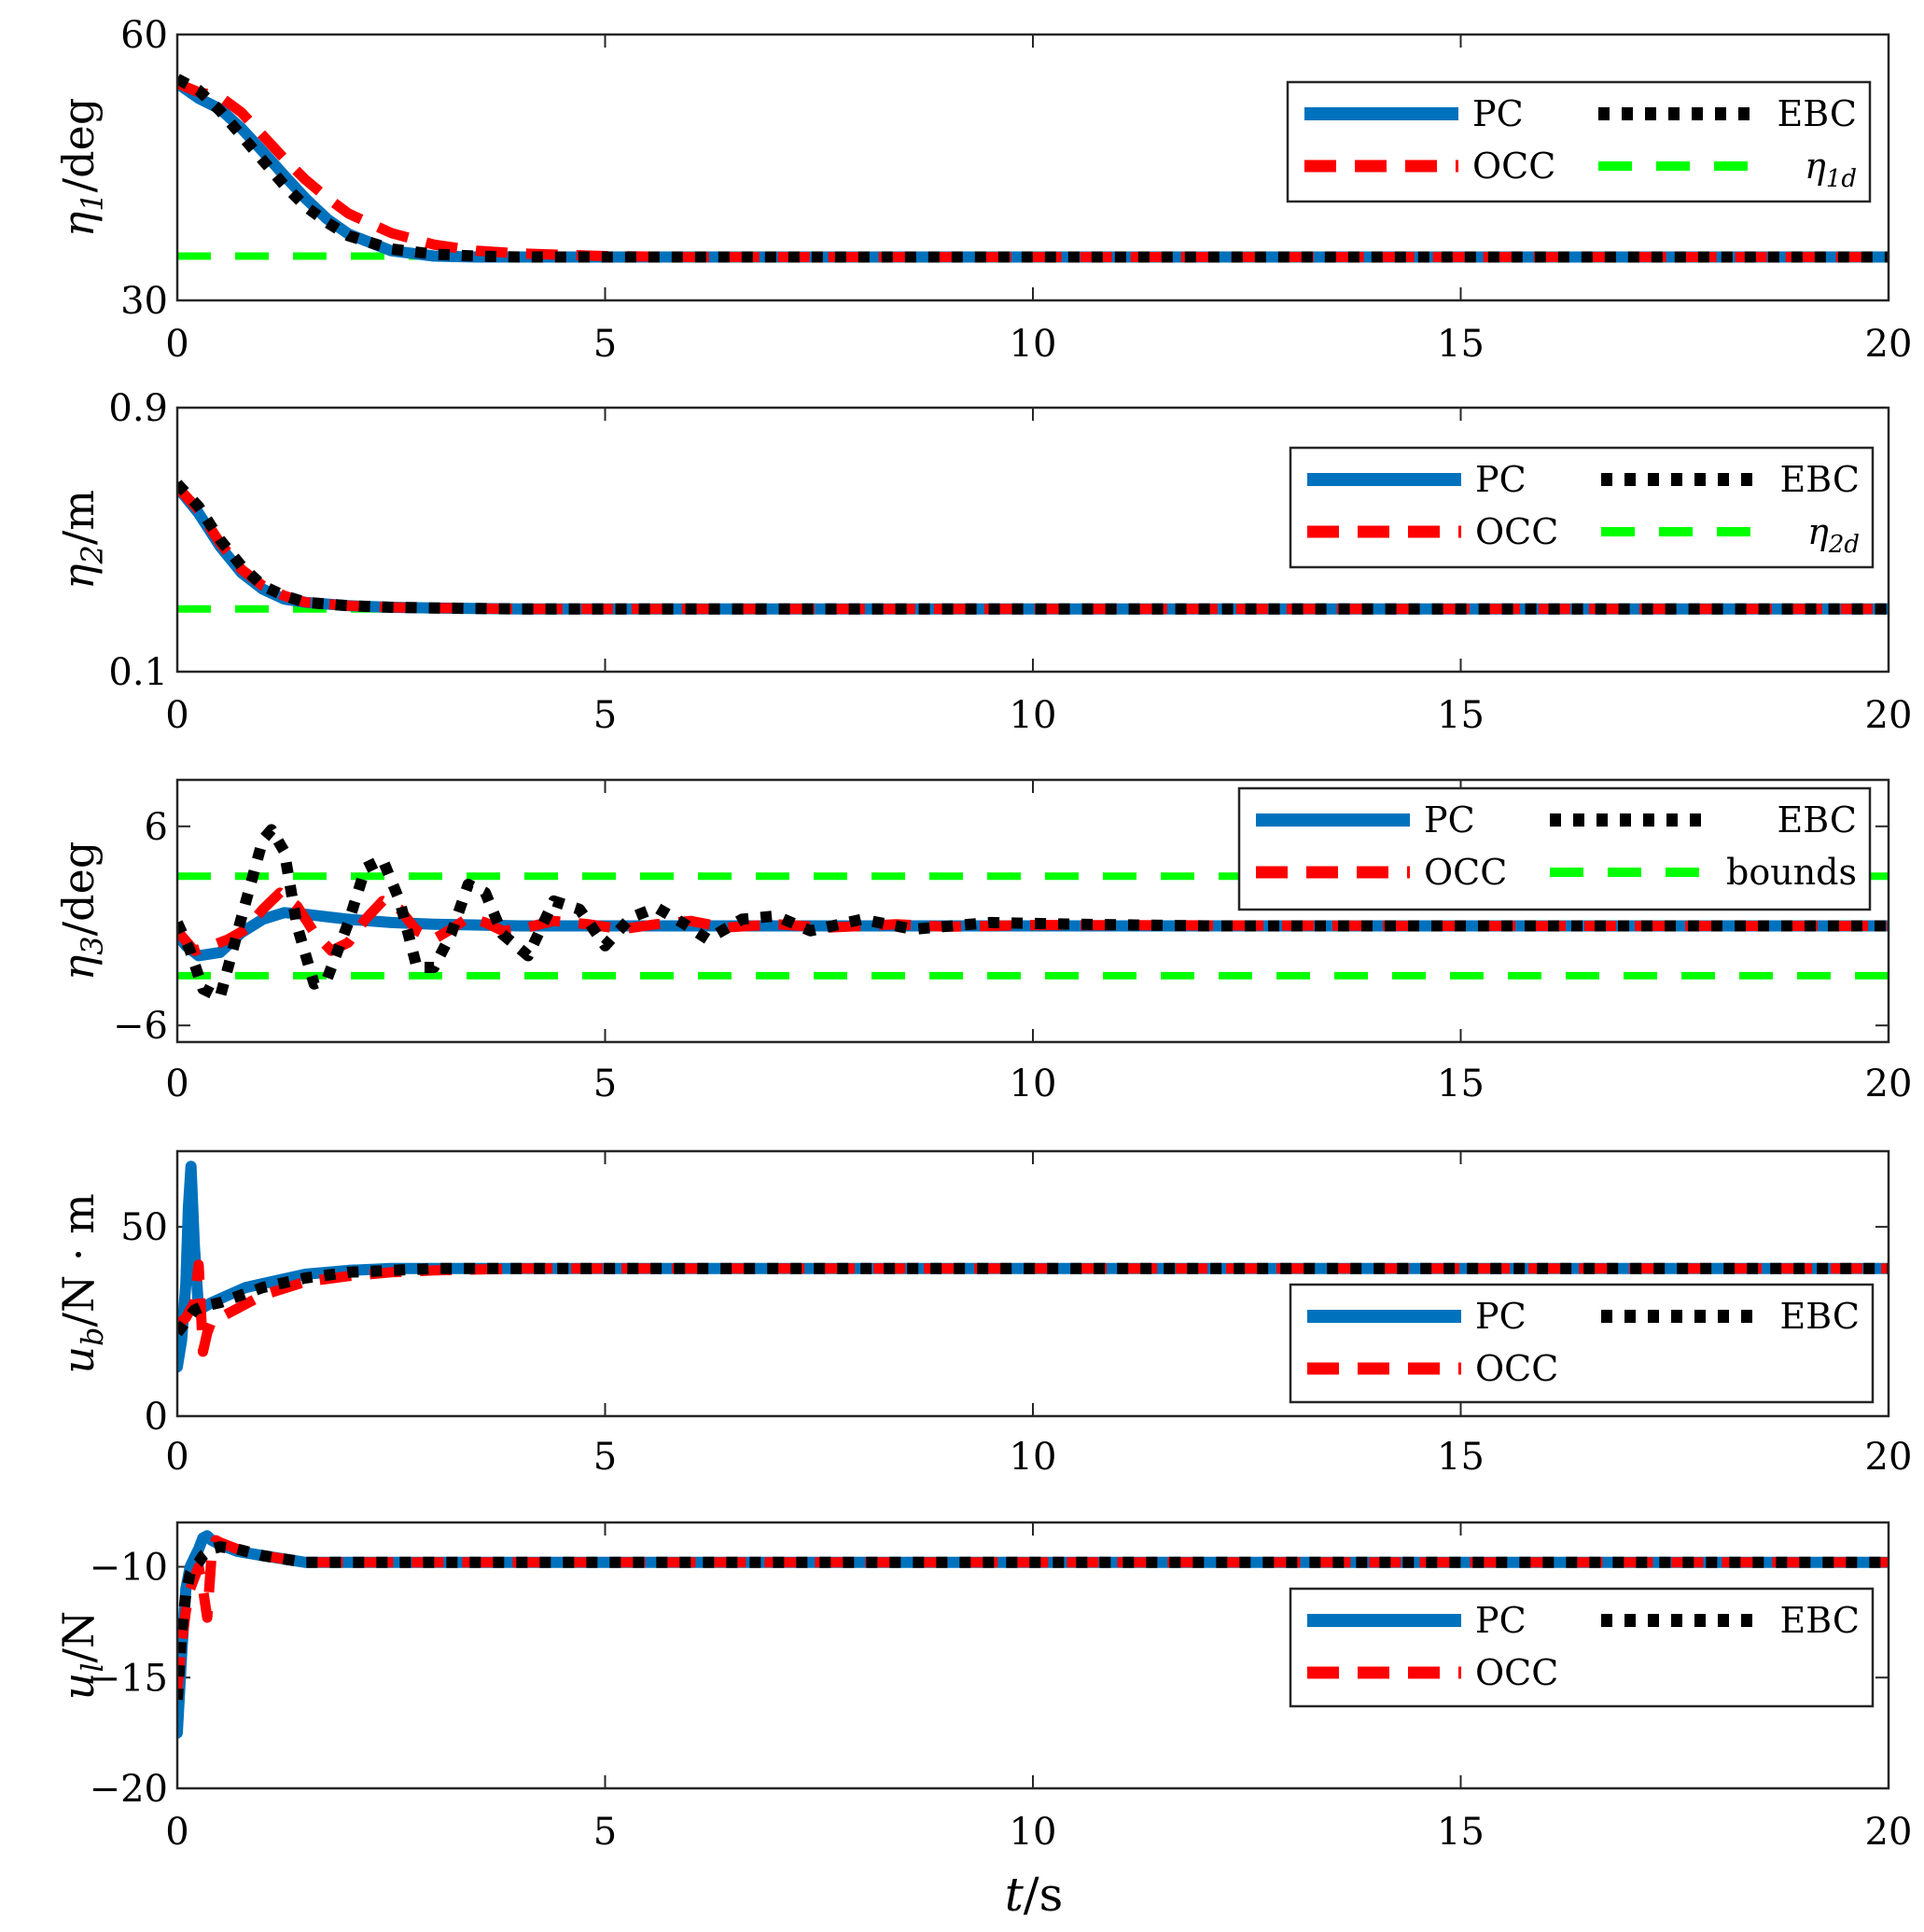 This screenshot has width=1924, height=1932. What do you see at coordinates (81, 1283) in the screenshot?
I see `y-axis-label: ub/N · m` at bounding box center [81, 1283].